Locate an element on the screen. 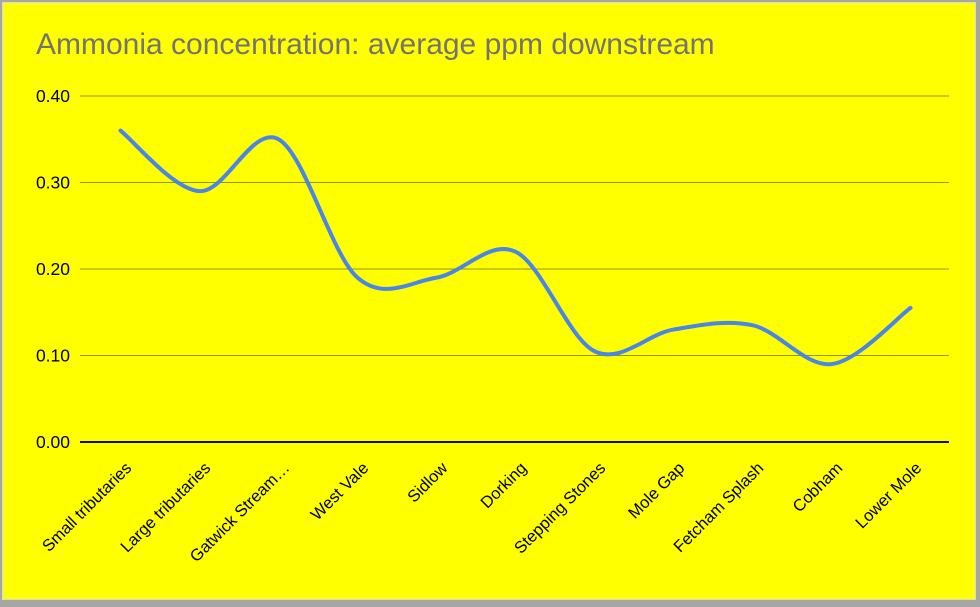 The width and height of the screenshot is (980, 607). x-category-label: West Vale is located at coordinates (340, 491).